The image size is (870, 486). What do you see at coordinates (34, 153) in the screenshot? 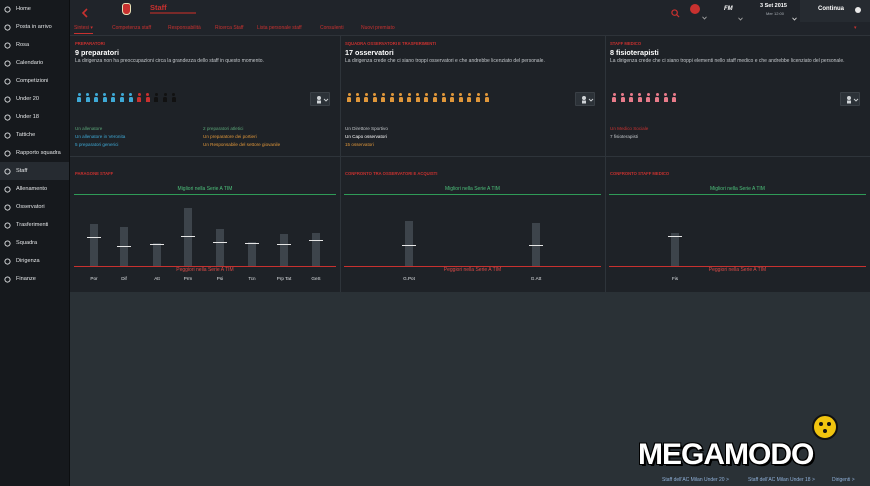
I see `sidebar-item-rapporto-squadra: Rapporto squadra` at bounding box center [34, 153].